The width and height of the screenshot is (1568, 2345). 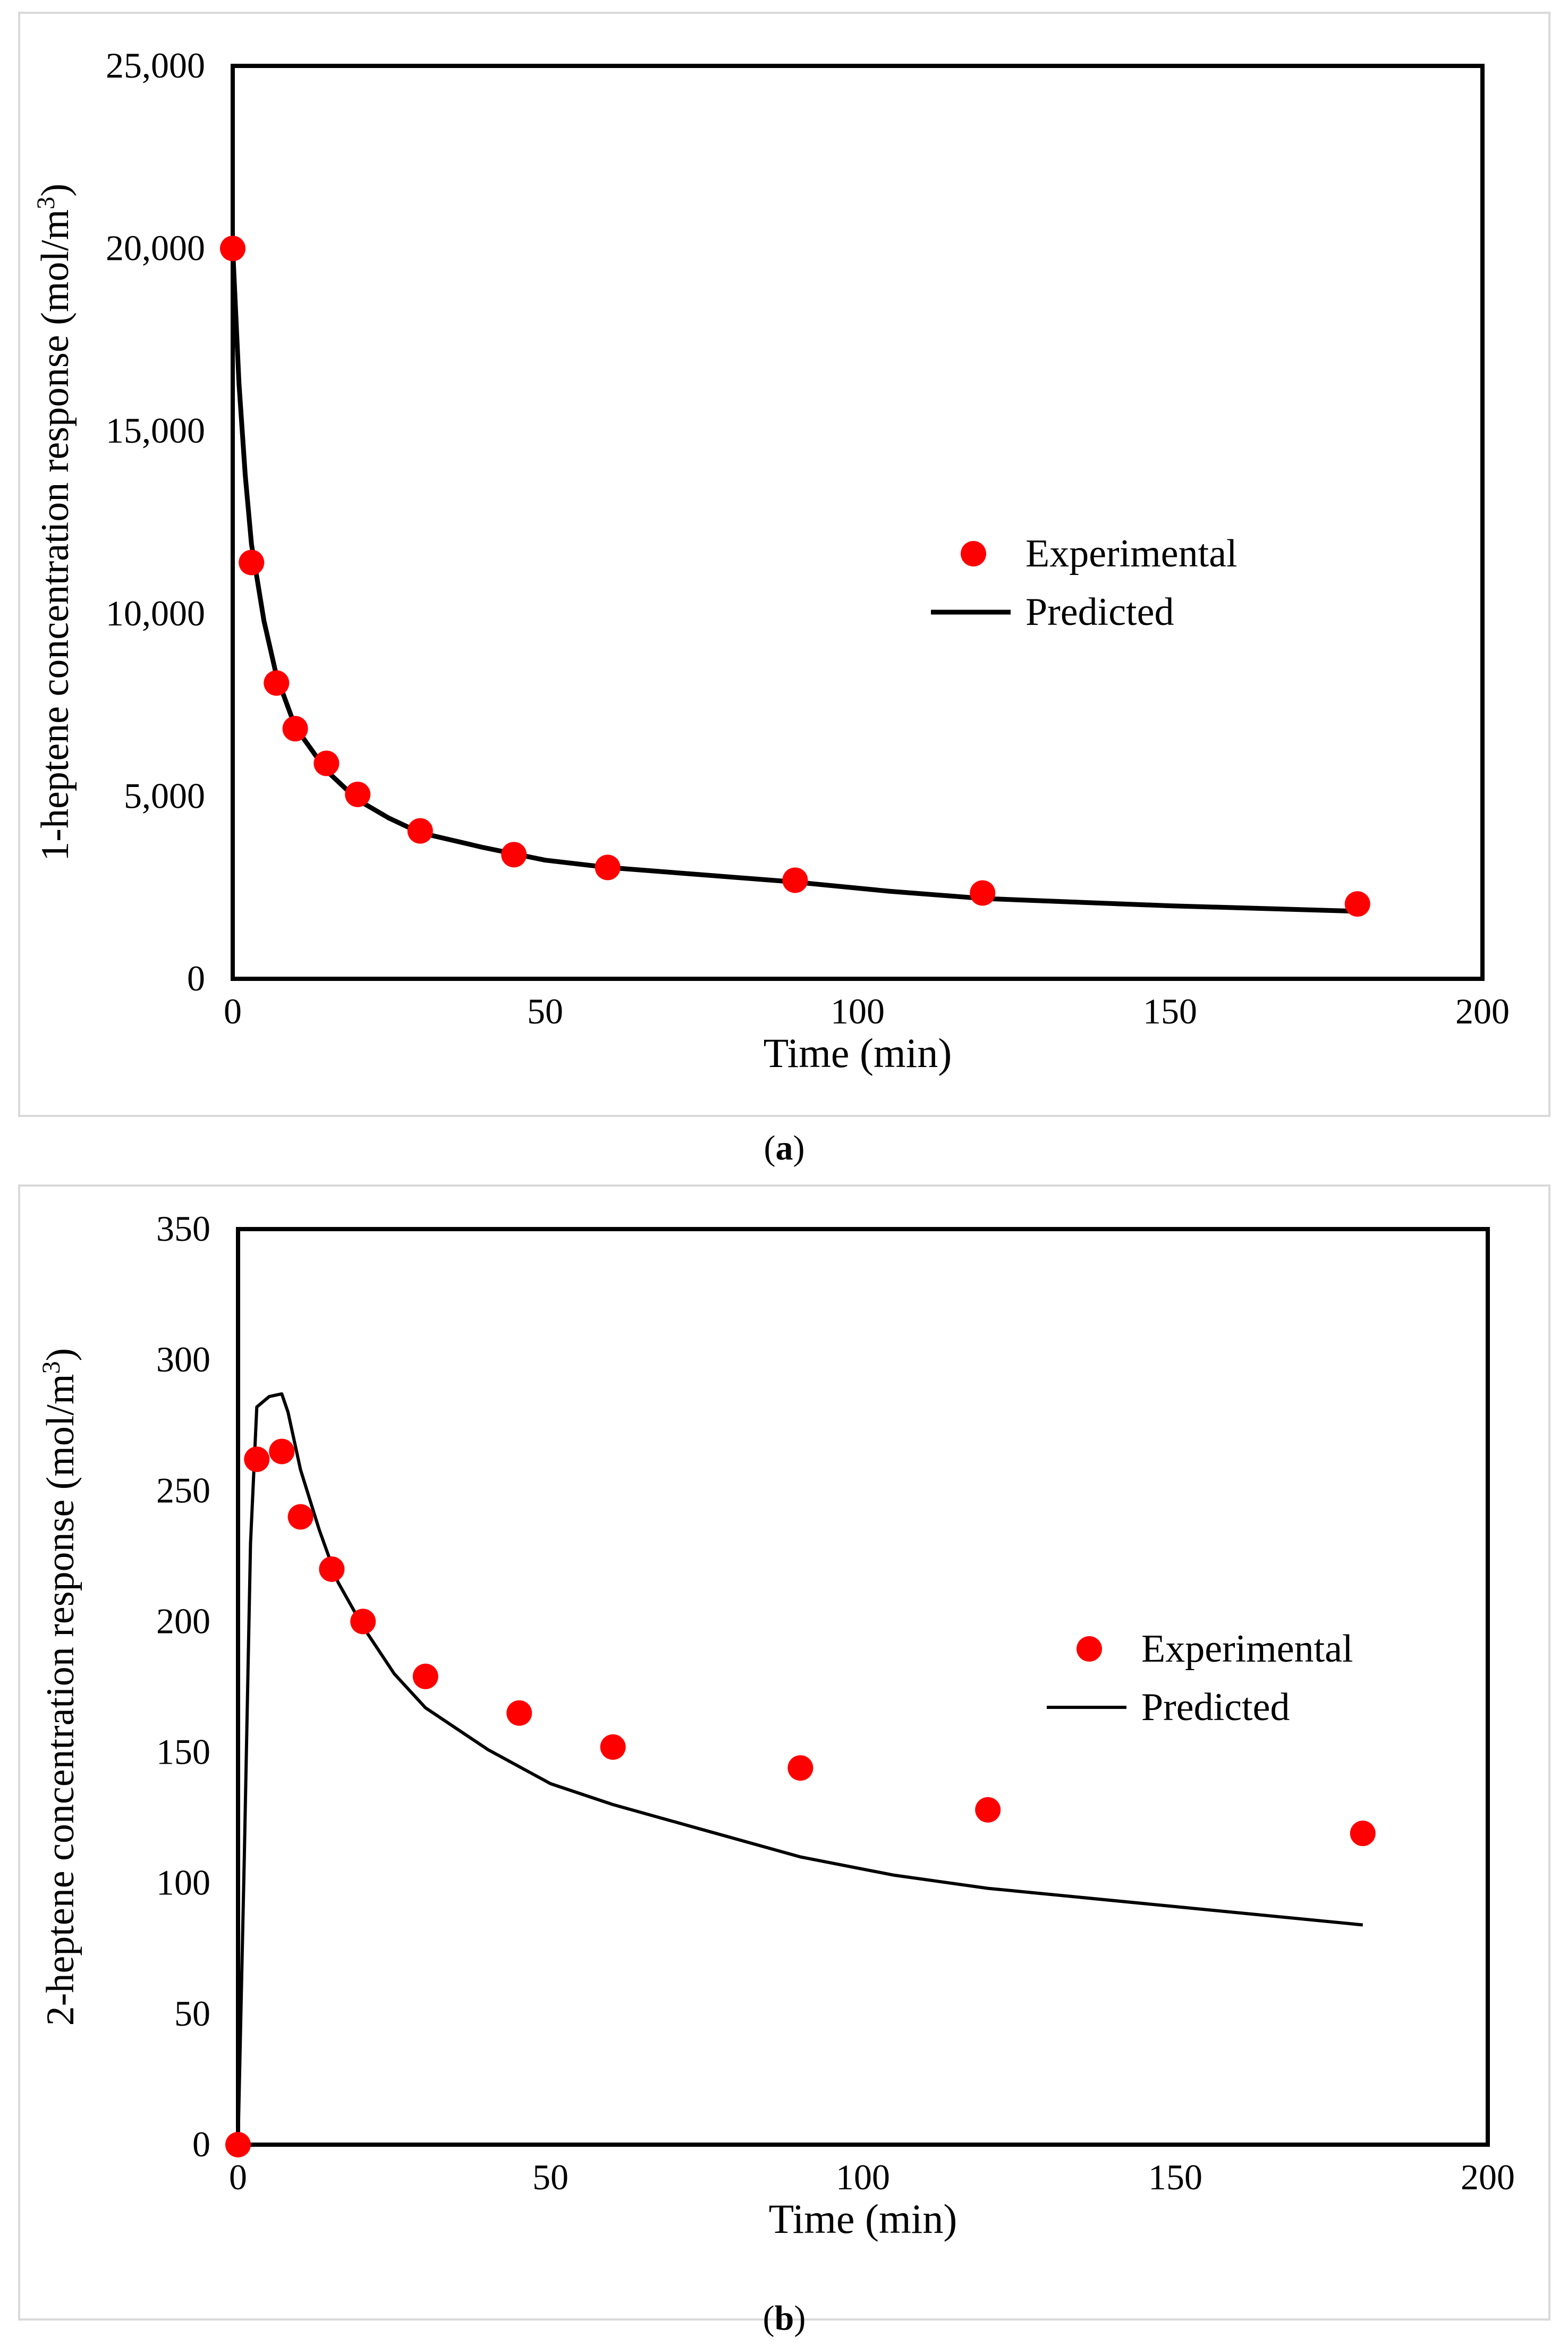 What do you see at coordinates (550, 2177) in the screenshot?
I see `chart-b-x-tick-label: 50` at bounding box center [550, 2177].